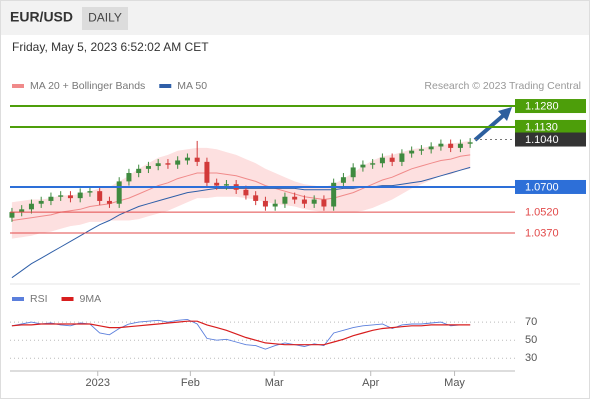  What do you see at coordinates (274, 383) in the screenshot?
I see `x-tick-label: Mar` at bounding box center [274, 383].